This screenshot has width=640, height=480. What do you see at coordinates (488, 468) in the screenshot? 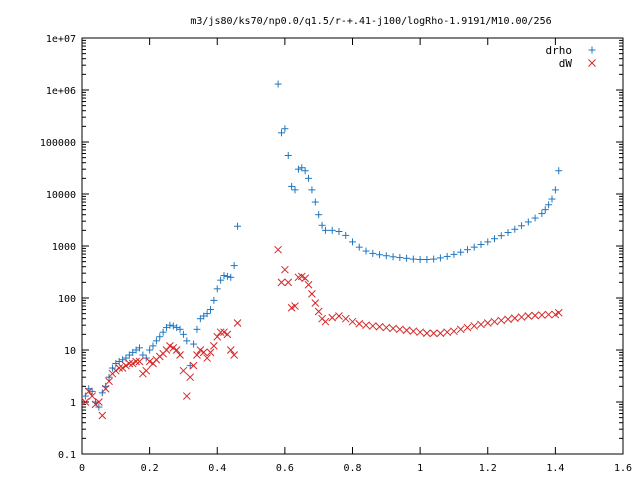
I see `x-tick-label: 1.2` at bounding box center [488, 468].